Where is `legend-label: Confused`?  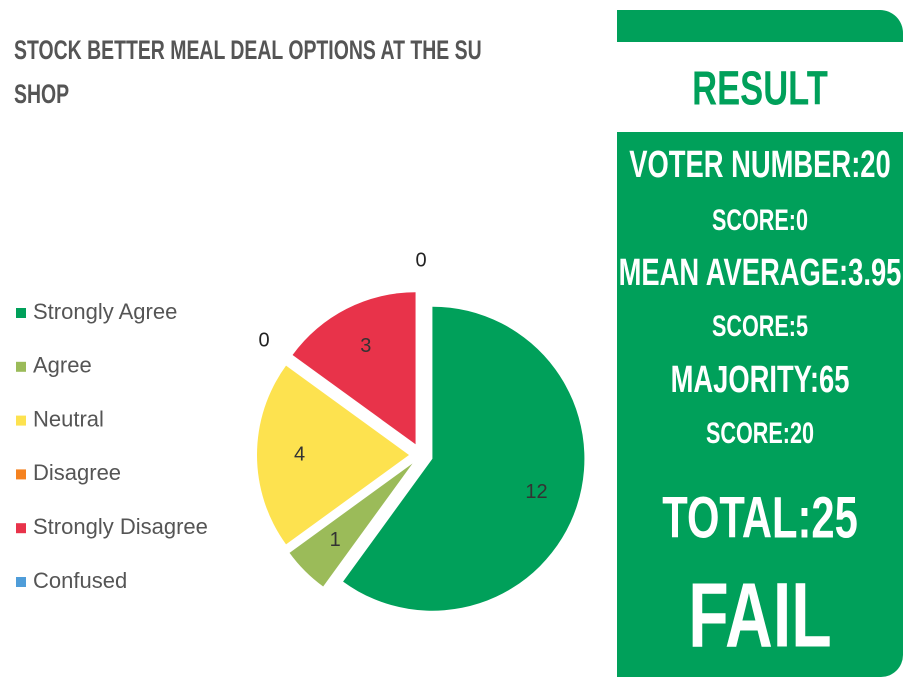
legend-label: Confused is located at coordinates (80, 580).